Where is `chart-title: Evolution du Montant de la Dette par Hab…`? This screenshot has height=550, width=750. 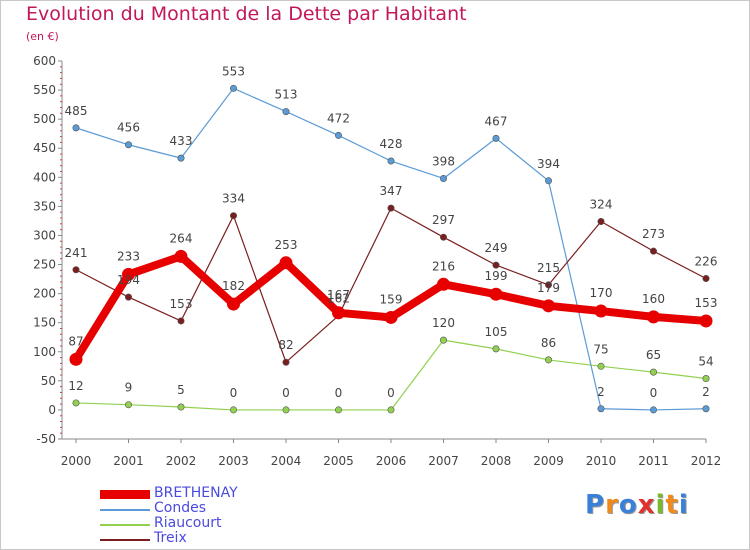
chart-title: Evolution du Montant de la Dette par Hab… is located at coordinates (246, 14).